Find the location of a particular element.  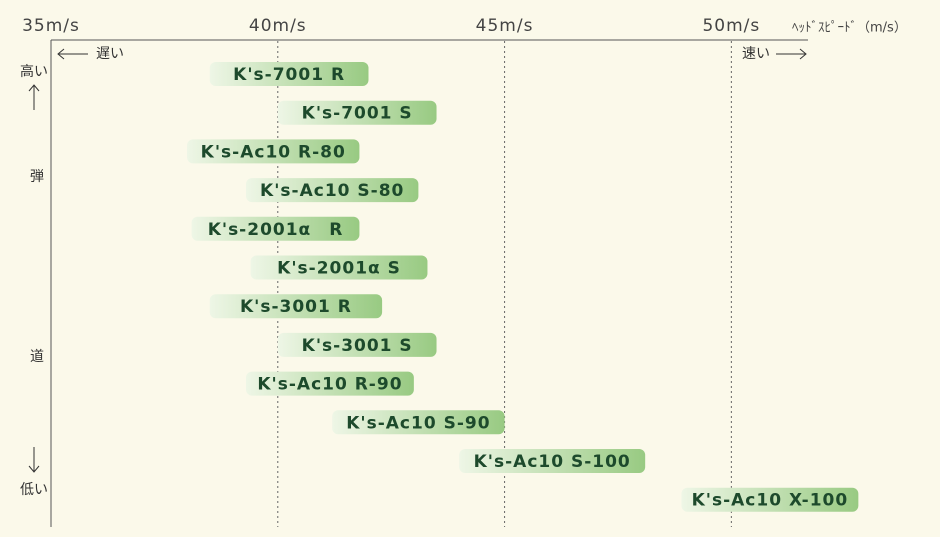

bar-label: K's-2001α S is located at coordinates (339, 269).